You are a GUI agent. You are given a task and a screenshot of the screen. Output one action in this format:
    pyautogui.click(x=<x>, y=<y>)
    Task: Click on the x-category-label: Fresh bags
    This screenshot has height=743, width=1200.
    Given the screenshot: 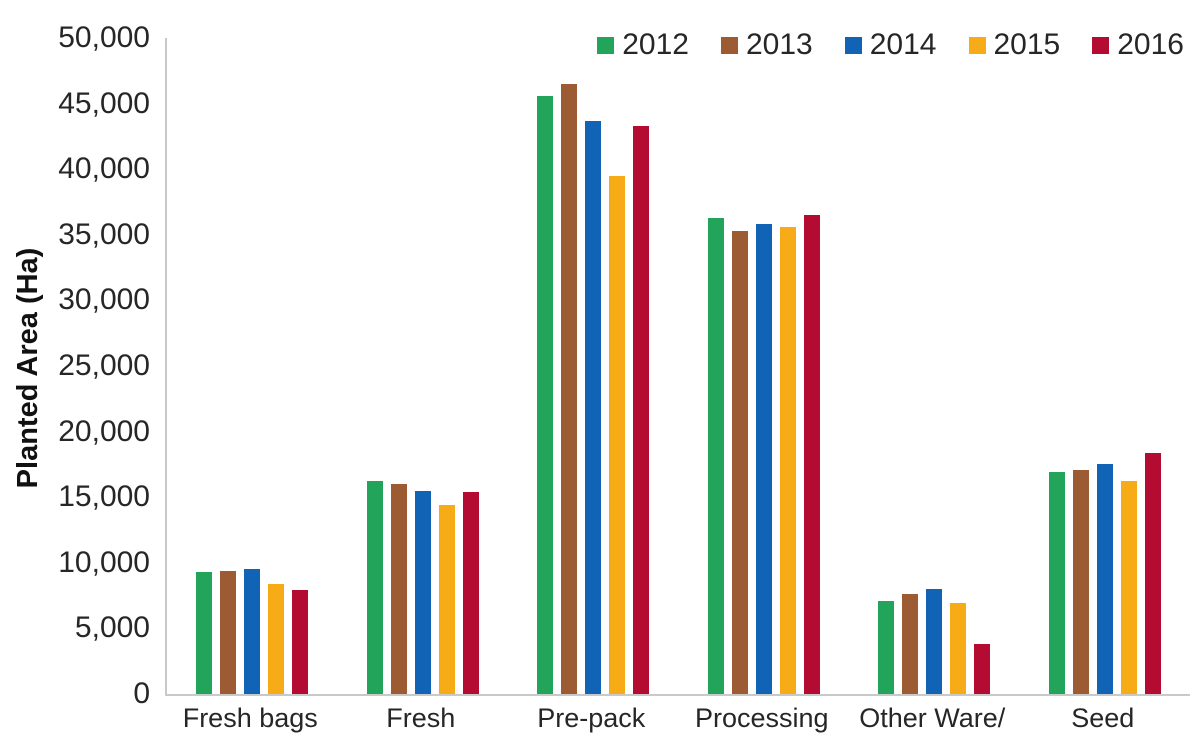 What is the action you would take?
    pyautogui.click(x=250, y=718)
    